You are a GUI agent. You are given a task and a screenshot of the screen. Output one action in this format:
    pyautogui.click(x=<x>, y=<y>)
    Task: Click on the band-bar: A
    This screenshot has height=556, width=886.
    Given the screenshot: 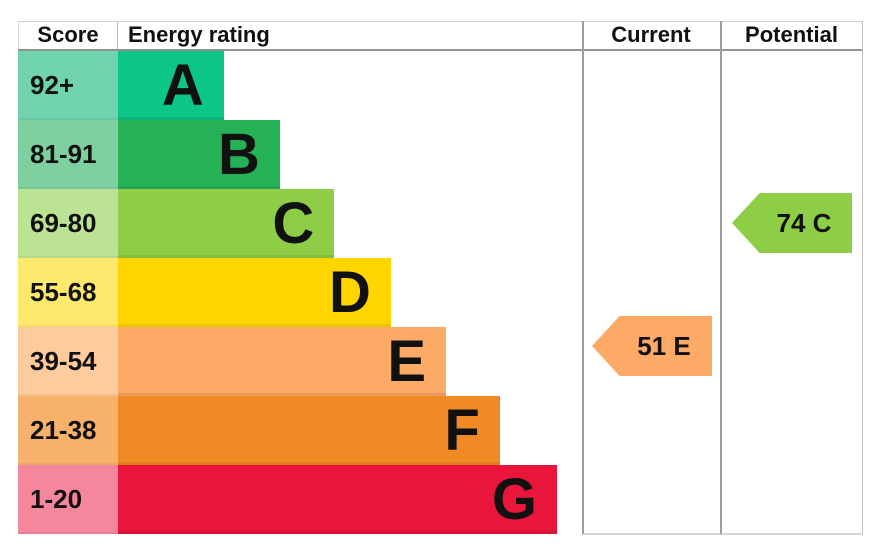 What is the action you would take?
    pyautogui.click(x=171, y=85)
    